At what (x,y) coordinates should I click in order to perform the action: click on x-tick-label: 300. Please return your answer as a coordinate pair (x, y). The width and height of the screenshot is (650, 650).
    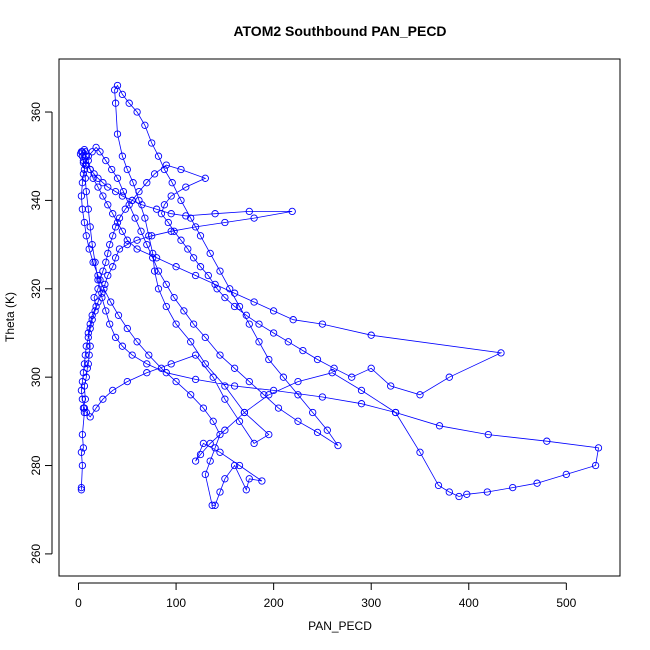
    Looking at the image, I should click on (371, 603).